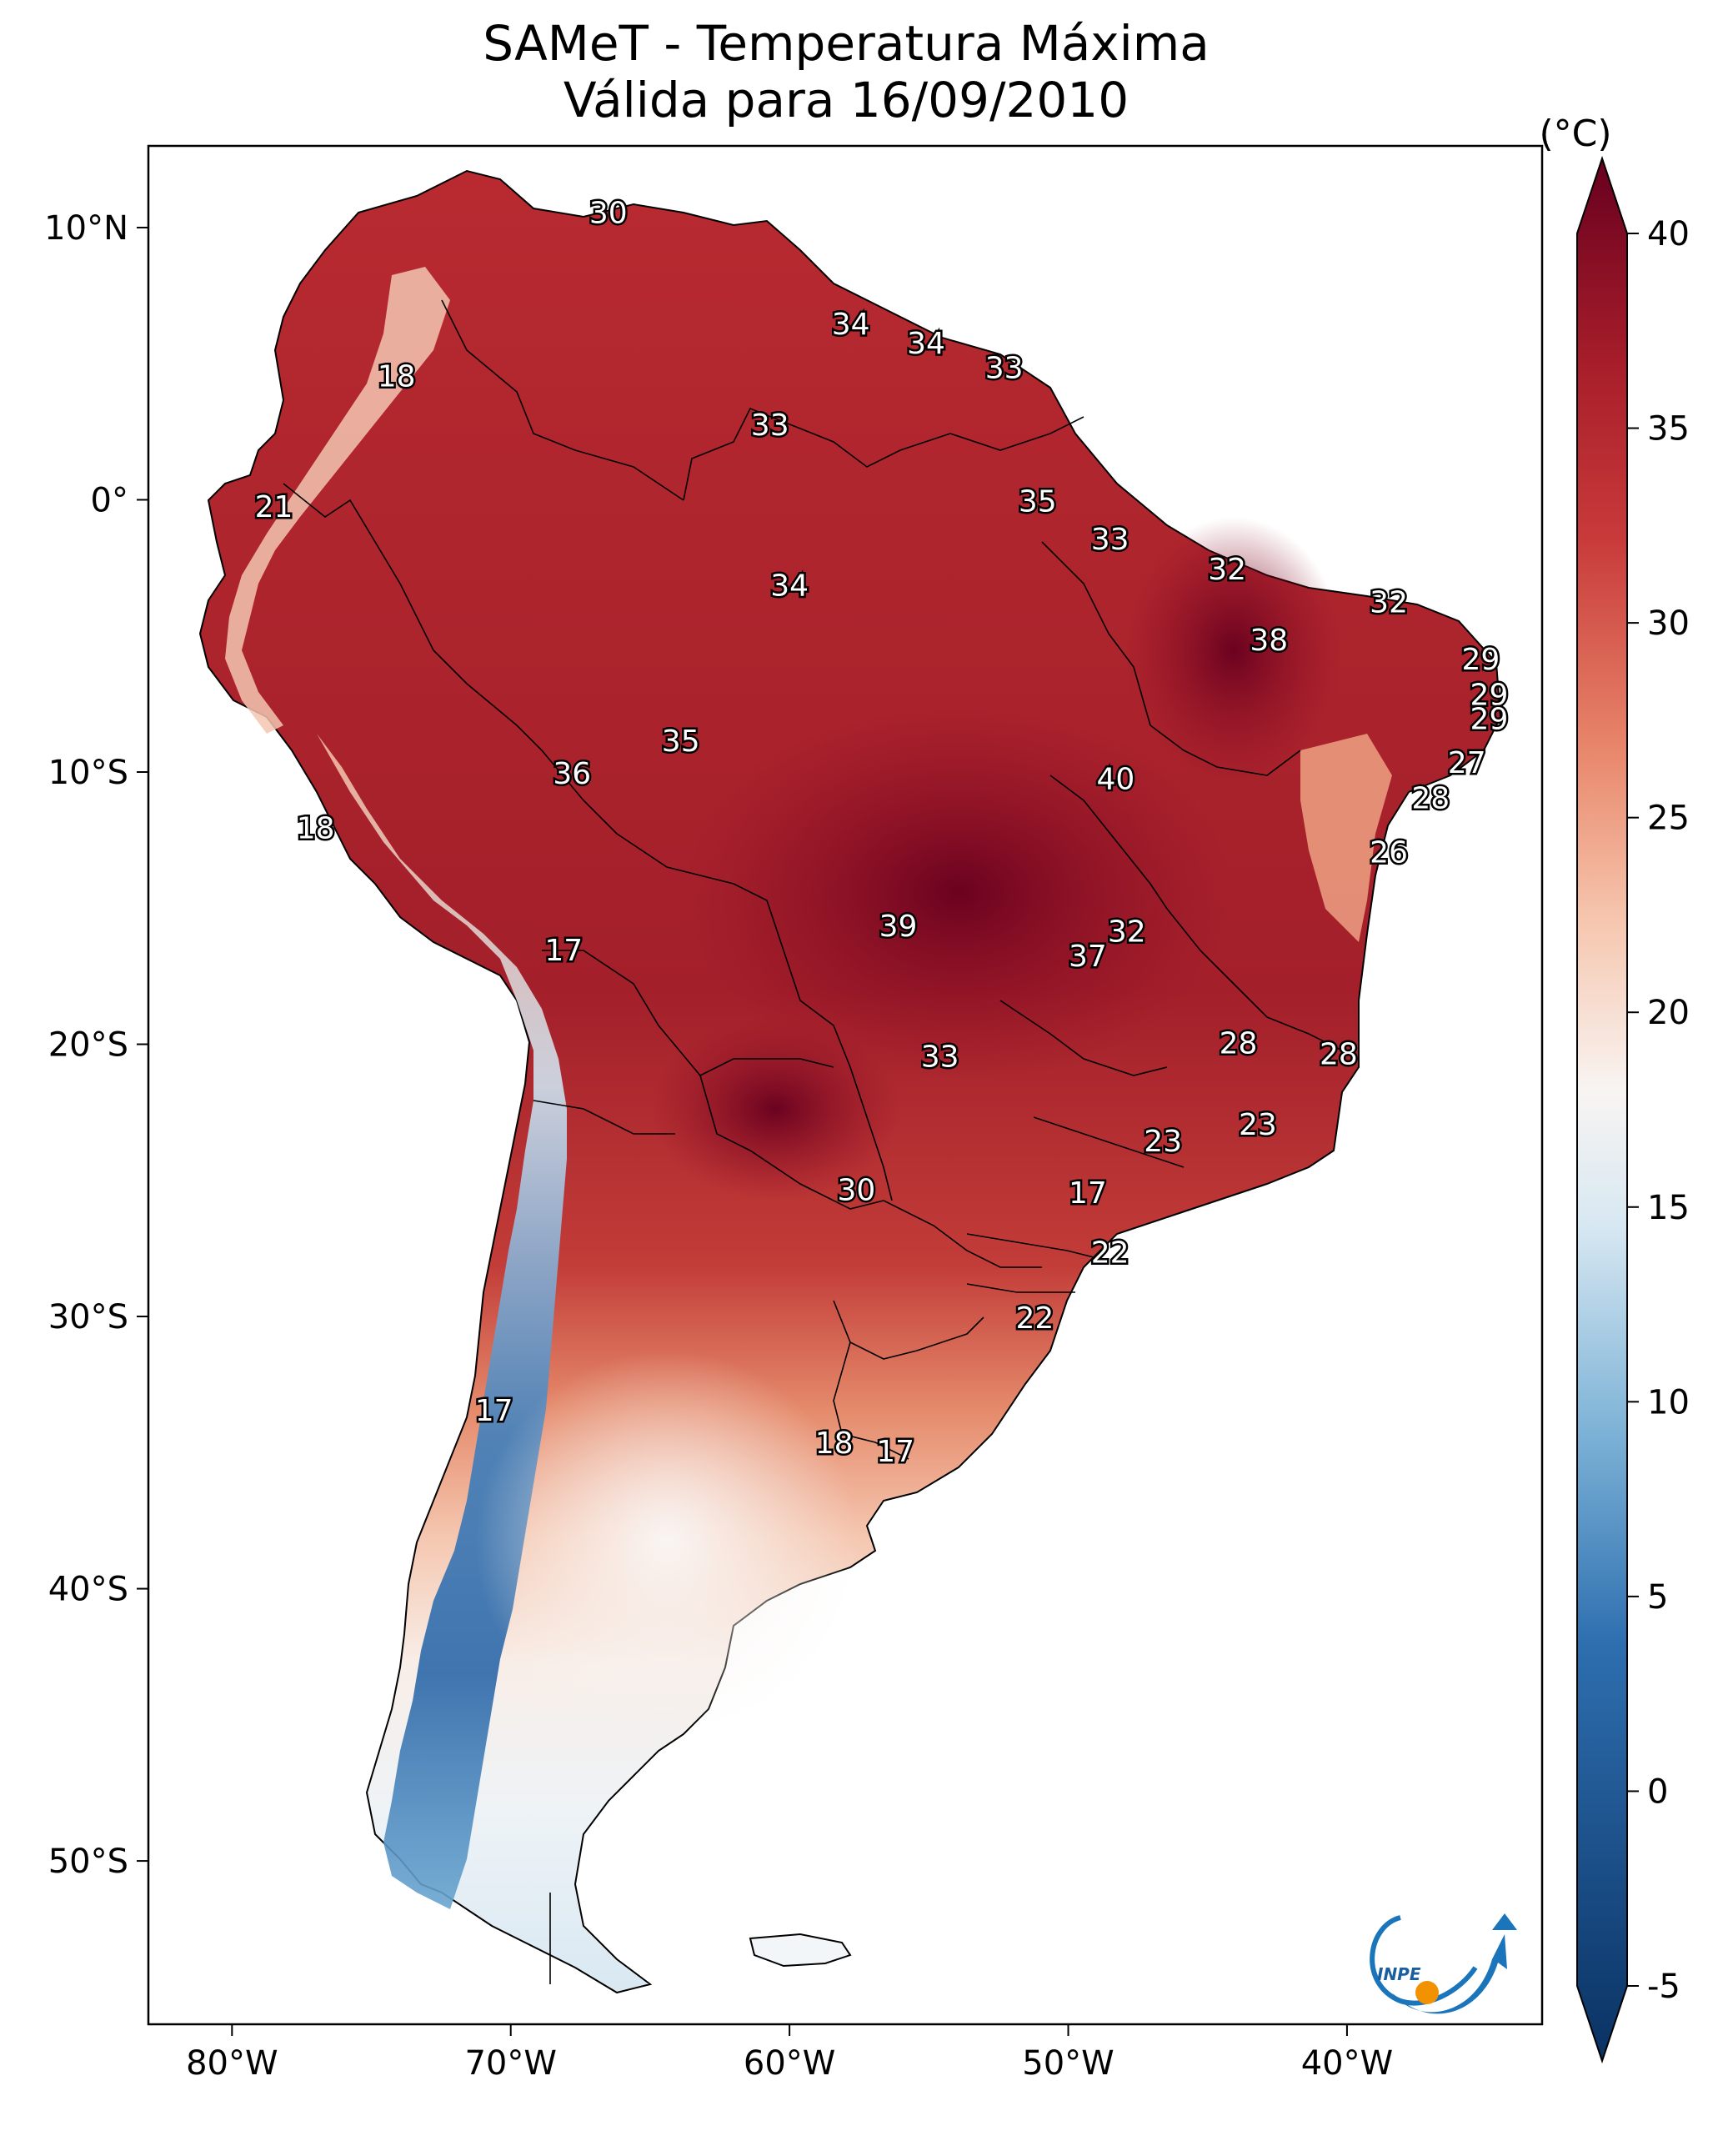  I want to click on station-temperature-label: 36, so click(572, 774).